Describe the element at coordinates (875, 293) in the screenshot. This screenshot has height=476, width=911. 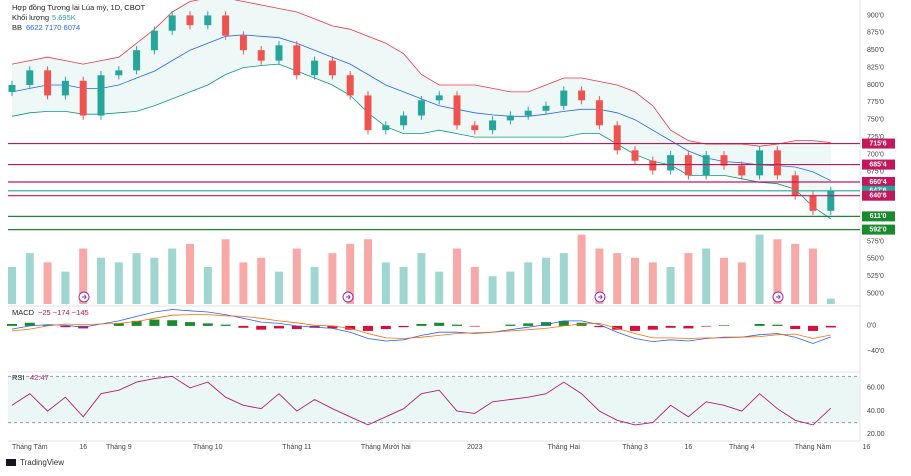
I see `y-tick-label: 500'0` at that location.